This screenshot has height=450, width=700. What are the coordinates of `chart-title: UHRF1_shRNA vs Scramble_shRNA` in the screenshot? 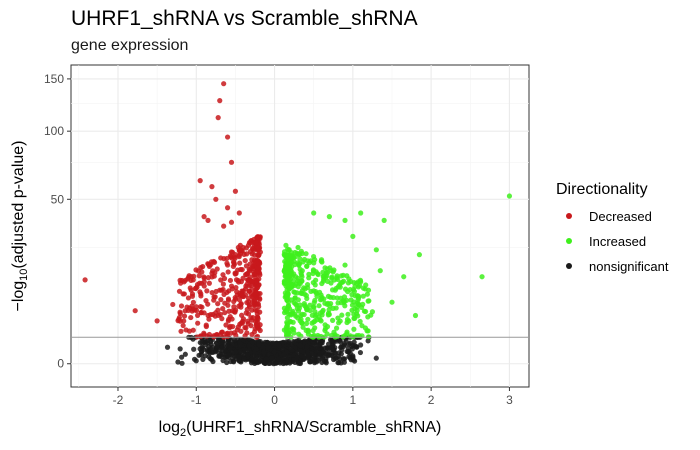 It's located at (244, 18).